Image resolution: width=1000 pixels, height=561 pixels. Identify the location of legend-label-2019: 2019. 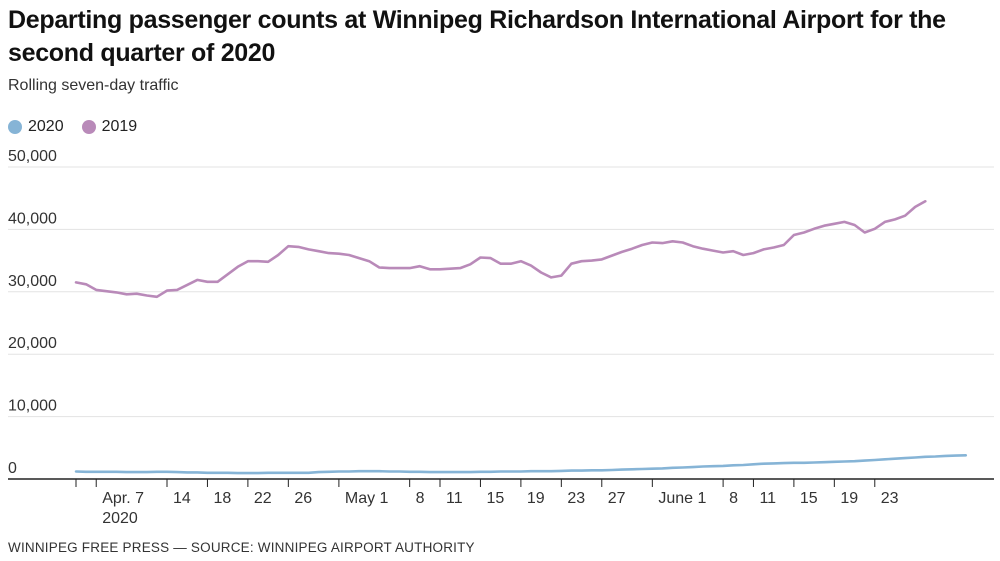
(119, 126).